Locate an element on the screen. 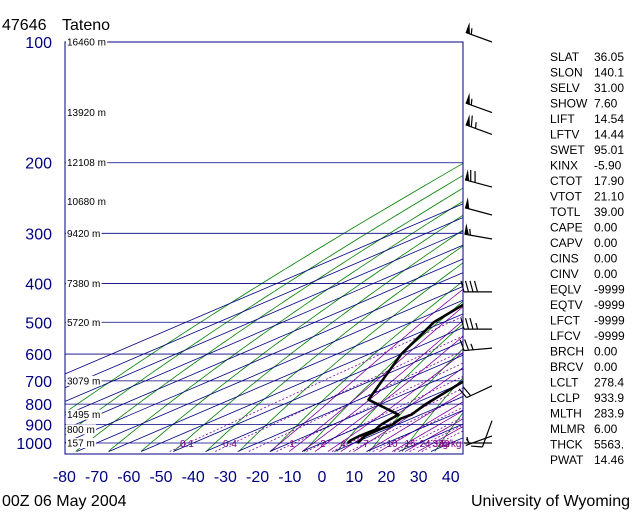 The width and height of the screenshot is (640, 512). index-label: SWET is located at coordinates (567, 150).